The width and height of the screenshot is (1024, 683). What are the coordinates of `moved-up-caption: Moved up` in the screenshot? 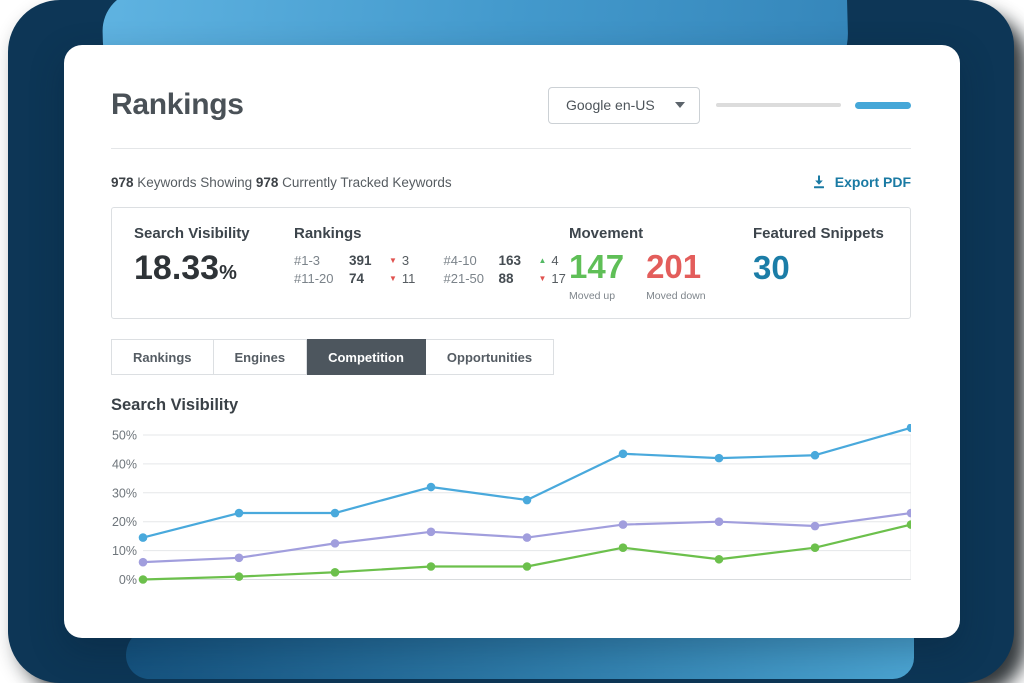 It's located at (592, 295).